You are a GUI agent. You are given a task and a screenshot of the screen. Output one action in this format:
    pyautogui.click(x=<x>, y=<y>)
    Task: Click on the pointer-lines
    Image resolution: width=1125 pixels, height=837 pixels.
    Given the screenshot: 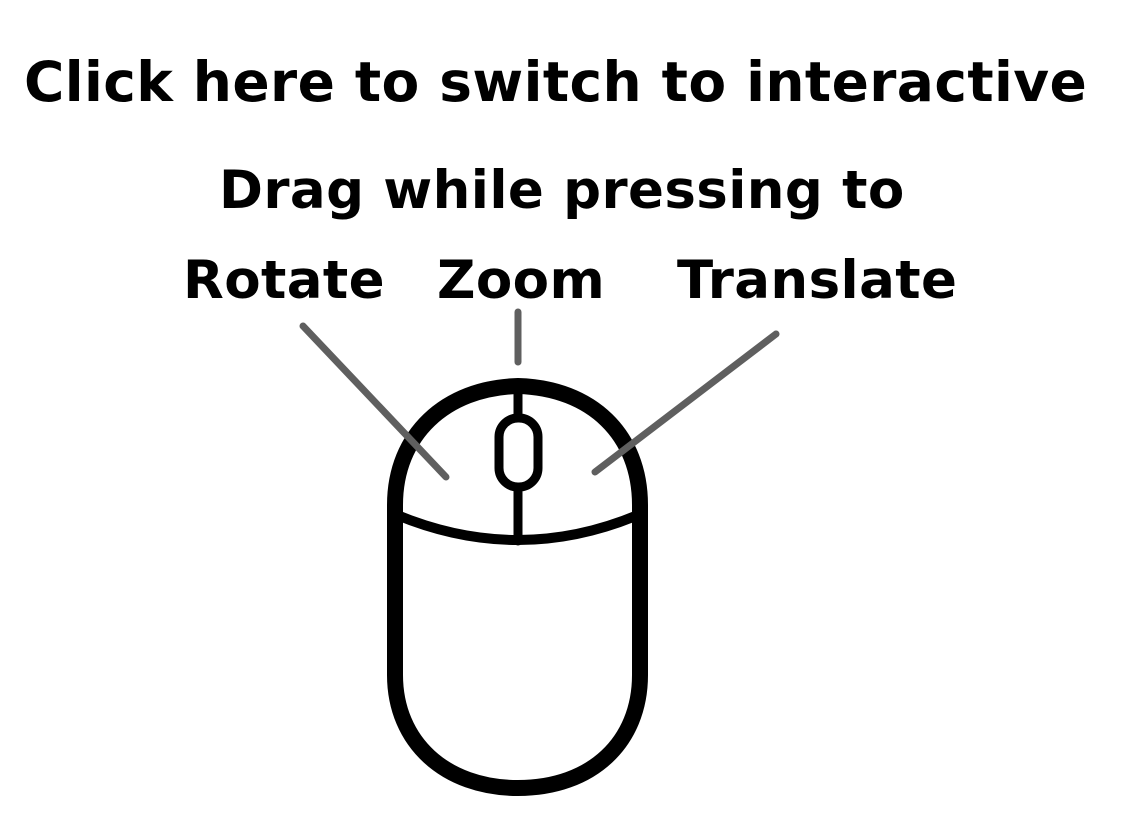 What is the action you would take?
    pyautogui.click(x=539, y=394)
    